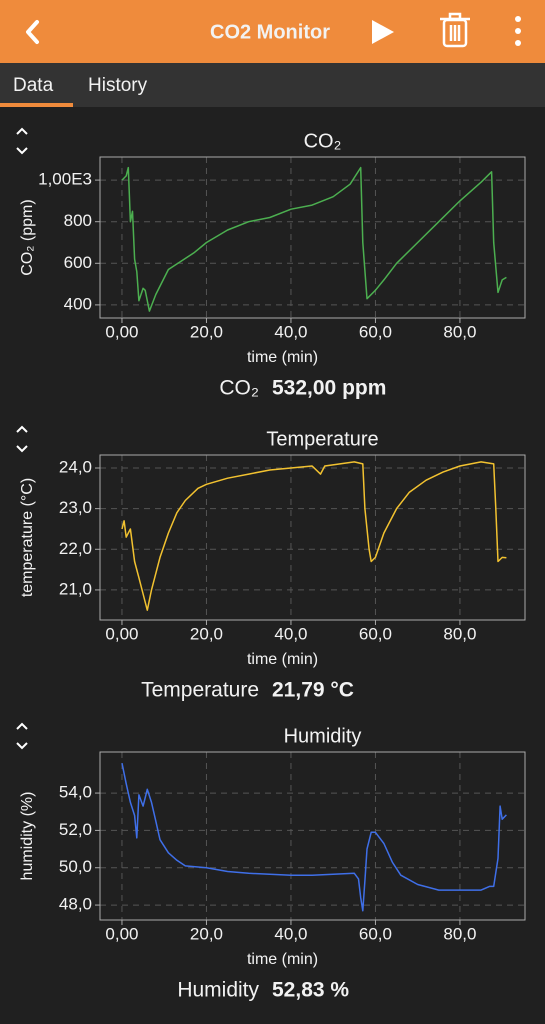 Image resolution: width=545 pixels, height=1024 pixels. Describe the element at coordinates (75, 466) in the screenshot. I see `y-tick-label: 24,0` at that location.